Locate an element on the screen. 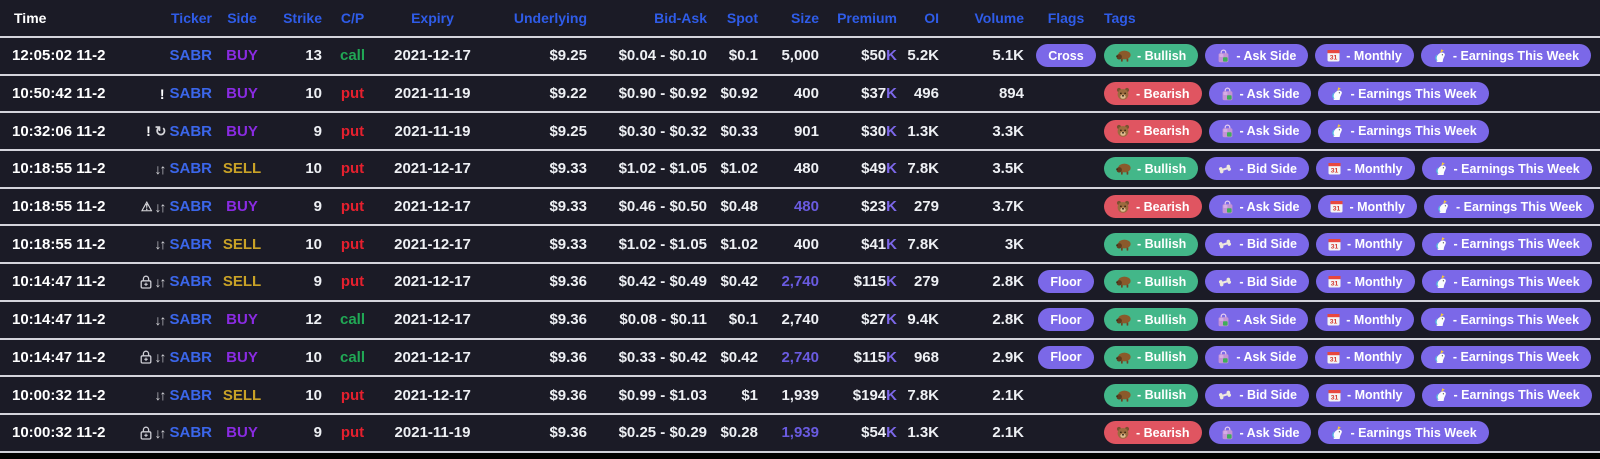 The image size is (1600, 459). column-header-flags: Flags is located at coordinates (1066, 18).